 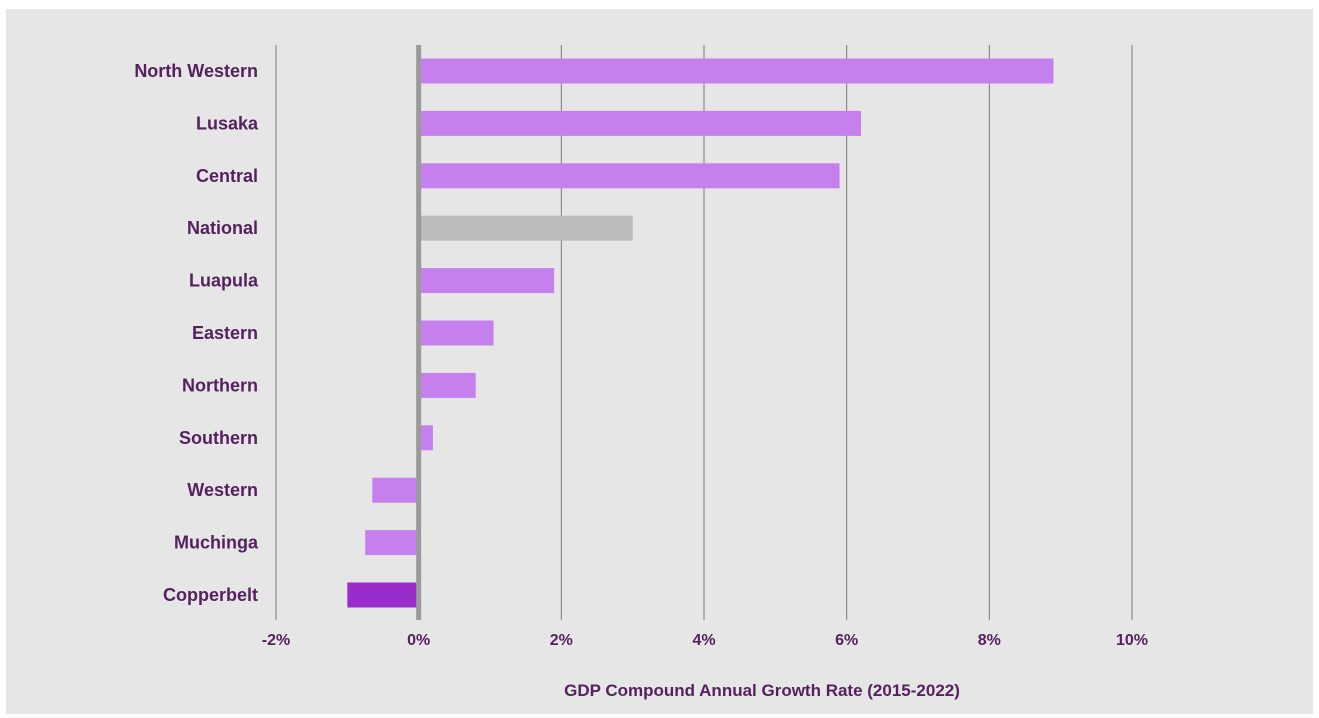 What do you see at coordinates (218, 438) in the screenshot?
I see `category-label: Southern` at bounding box center [218, 438].